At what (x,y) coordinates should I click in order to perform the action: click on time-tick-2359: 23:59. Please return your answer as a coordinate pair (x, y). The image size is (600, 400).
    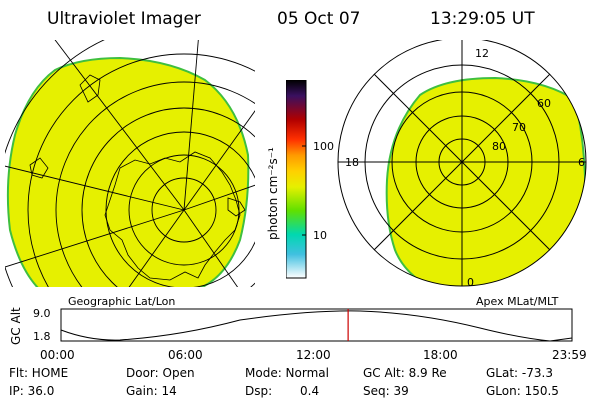
    Looking at the image, I should click on (569, 355).